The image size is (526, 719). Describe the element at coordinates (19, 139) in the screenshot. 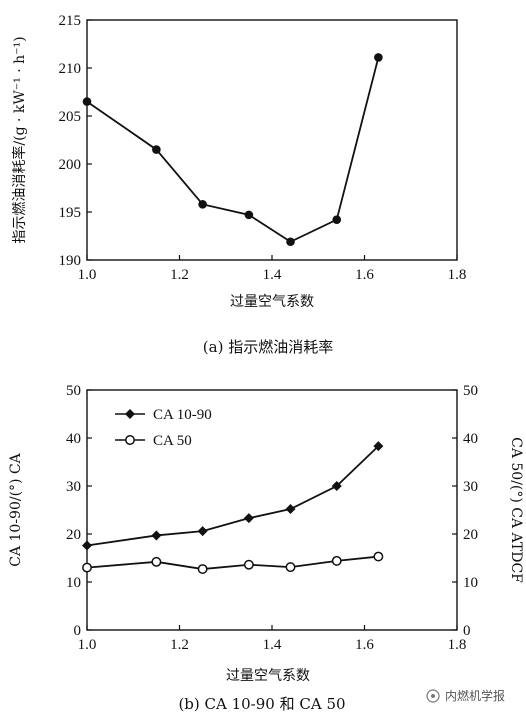

I see `chart-a-y-axis-label: 指示燃油消耗率/(g · kW⁻¹ · h⁻¹)` at that location.